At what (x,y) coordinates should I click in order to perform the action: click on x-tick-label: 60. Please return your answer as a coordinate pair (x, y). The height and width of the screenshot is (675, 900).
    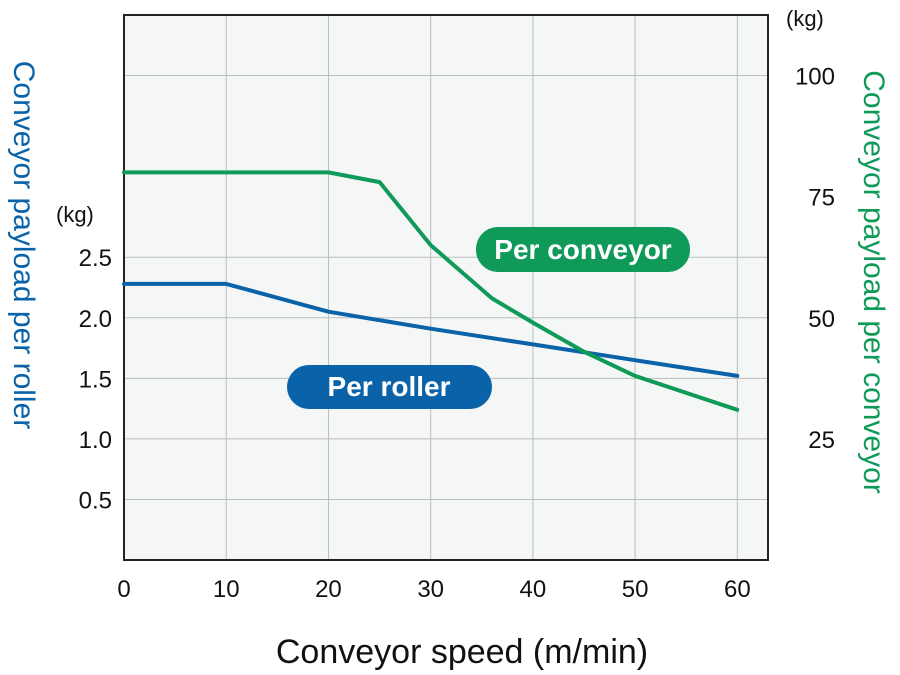
    Looking at the image, I should click on (737, 589).